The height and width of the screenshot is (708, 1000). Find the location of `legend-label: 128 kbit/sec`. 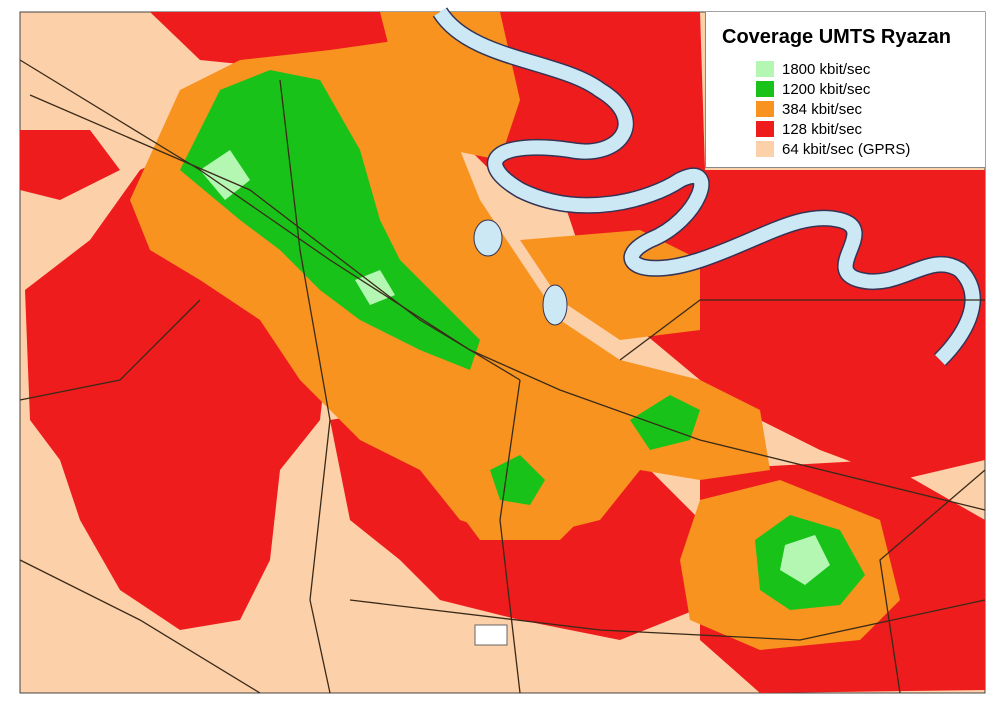

legend-label: 128 kbit/sec is located at coordinates (822, 129).